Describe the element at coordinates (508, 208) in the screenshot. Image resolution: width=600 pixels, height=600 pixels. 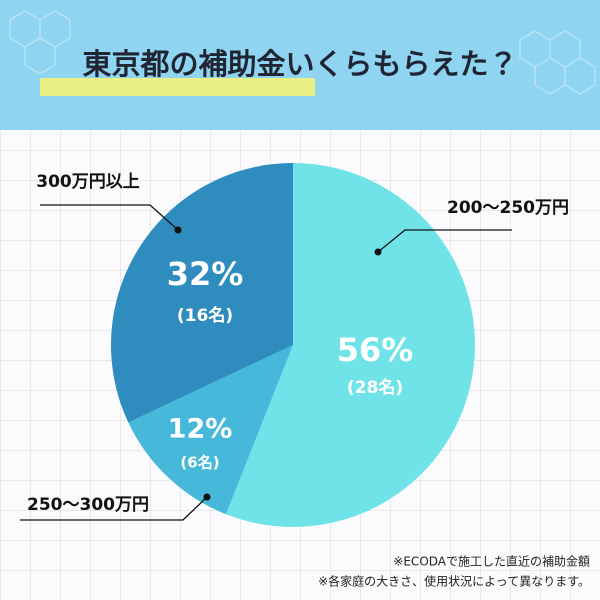
I see `category-label: 200〜250万円` at that location.